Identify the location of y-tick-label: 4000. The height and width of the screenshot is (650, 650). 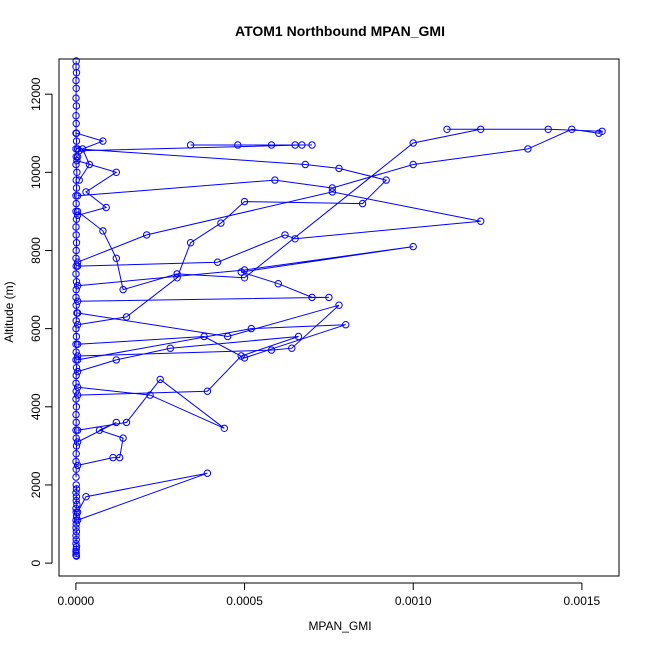
(36, 406).